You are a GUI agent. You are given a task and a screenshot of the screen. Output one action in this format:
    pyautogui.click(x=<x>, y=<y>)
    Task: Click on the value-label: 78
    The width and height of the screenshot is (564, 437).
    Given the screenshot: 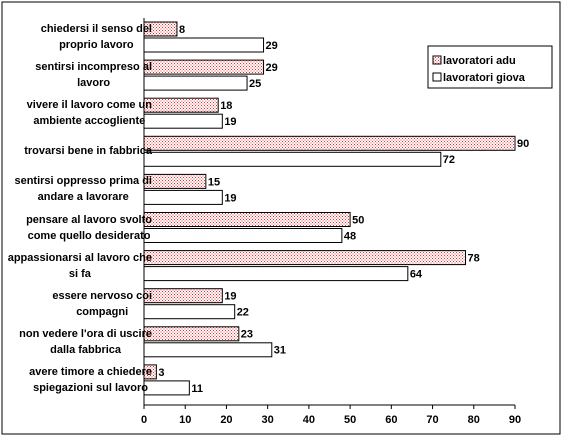 What is the action you would take?
    pyautogui.click(x=474, y=259)
    